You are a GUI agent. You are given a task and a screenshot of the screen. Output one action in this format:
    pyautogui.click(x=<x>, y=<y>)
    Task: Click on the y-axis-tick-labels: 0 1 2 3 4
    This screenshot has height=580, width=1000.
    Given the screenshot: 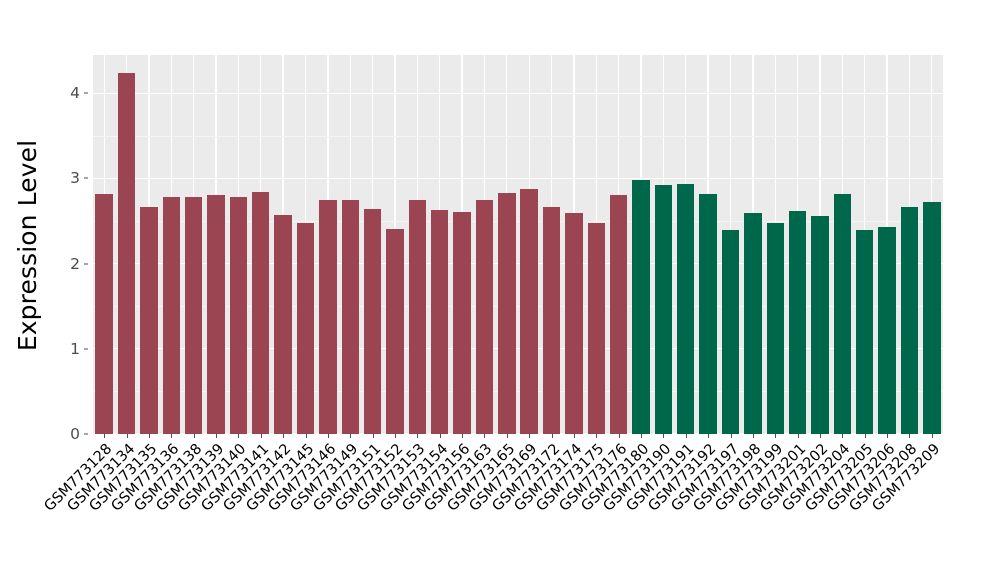 What is the action you would take?
    pyautogui.click(x=72, y=290)
    